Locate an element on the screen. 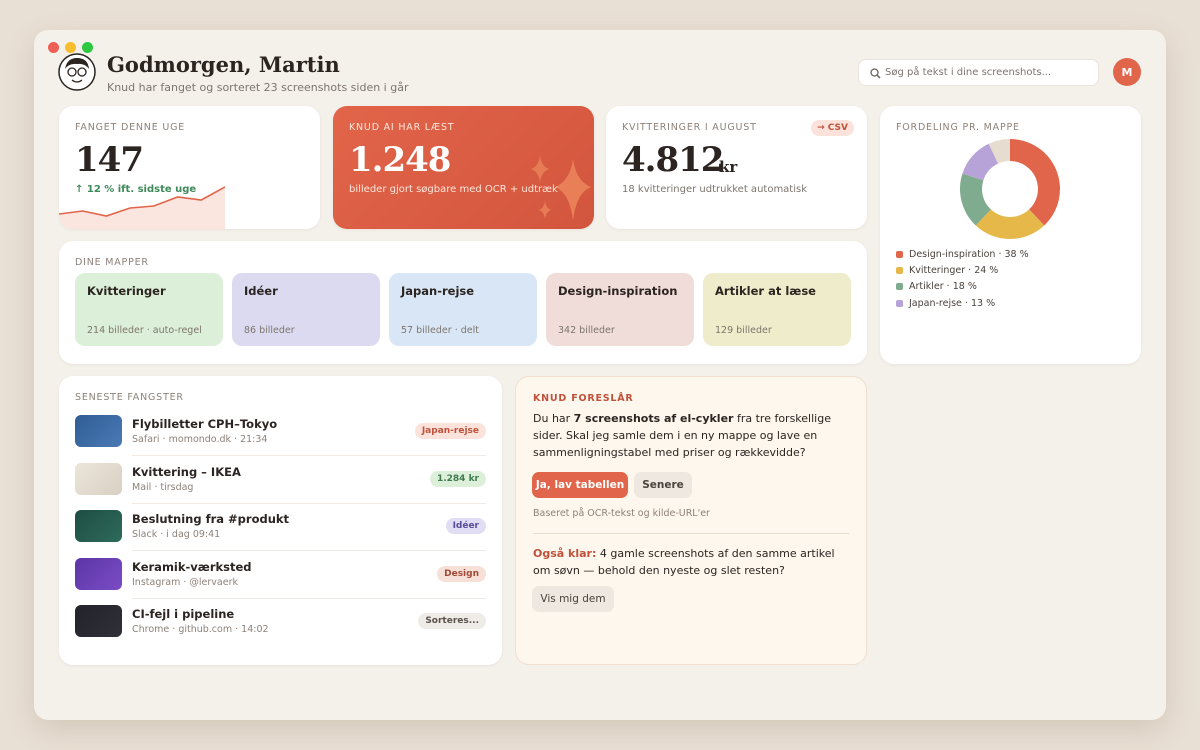 Image resolution: width=1200 pixels, height=750 pixels. legend-label: Japan-rejse · 13 % is located at coordinates (952, 303).